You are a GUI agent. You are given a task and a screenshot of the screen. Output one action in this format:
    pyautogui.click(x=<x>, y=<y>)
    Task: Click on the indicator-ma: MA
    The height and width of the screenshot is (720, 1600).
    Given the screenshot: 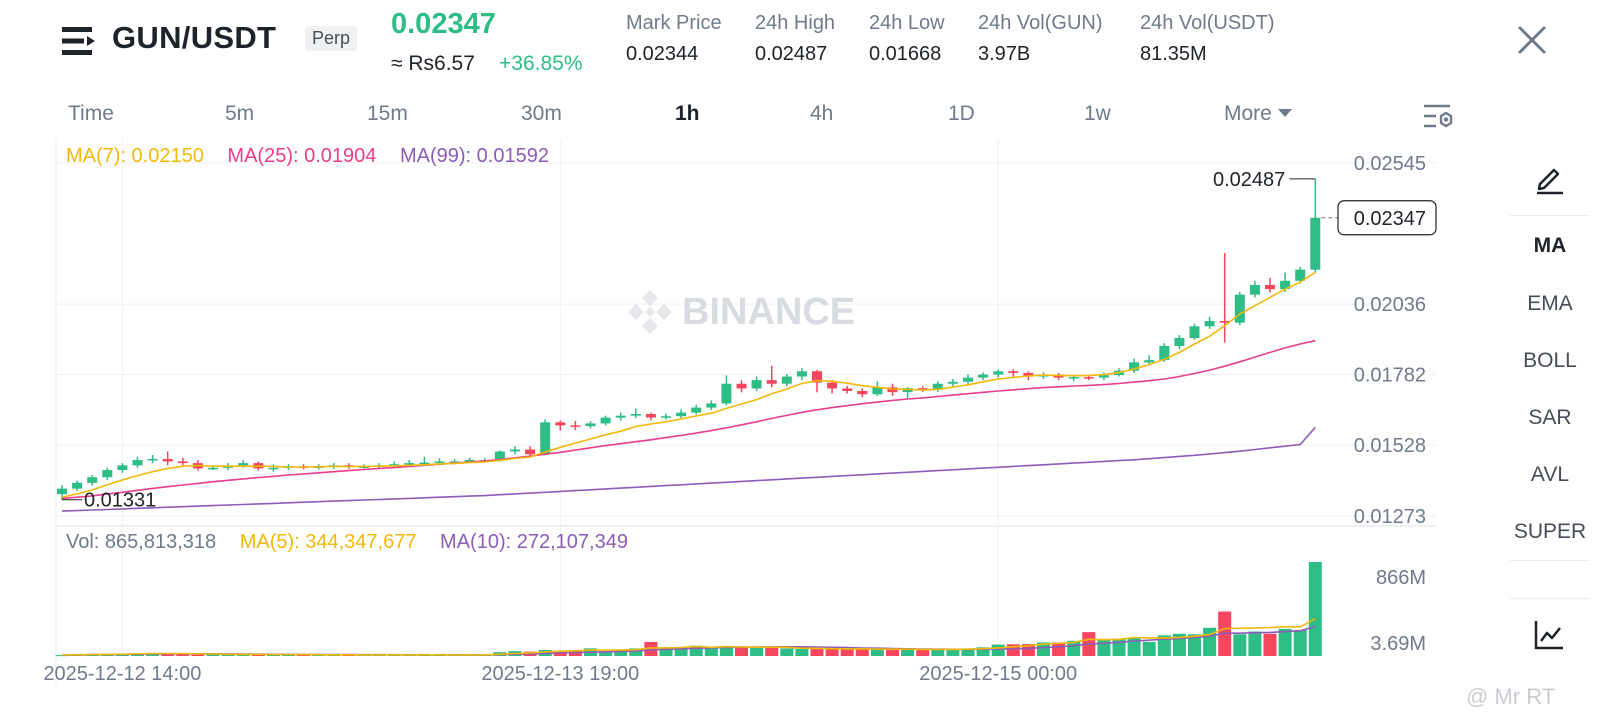 What is the action you would take?
    pyautogui.click(x=1550, y=245)
    